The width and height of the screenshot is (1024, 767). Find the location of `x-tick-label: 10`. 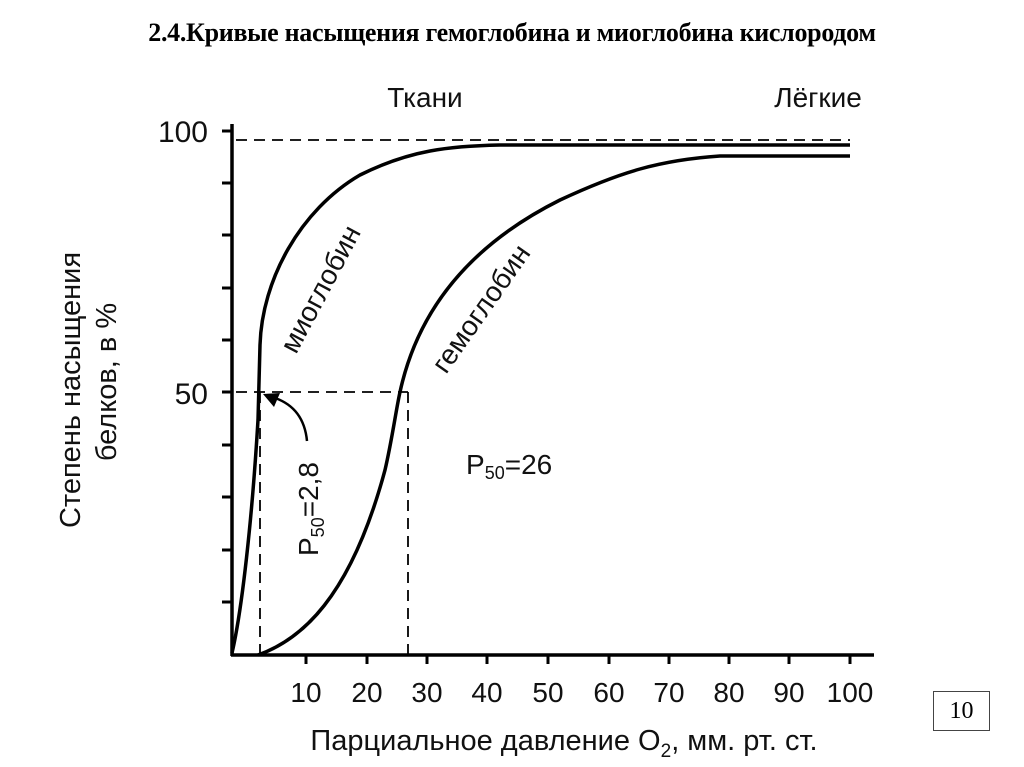

x-tick-label: 10 is located at coordinates (305, 692).